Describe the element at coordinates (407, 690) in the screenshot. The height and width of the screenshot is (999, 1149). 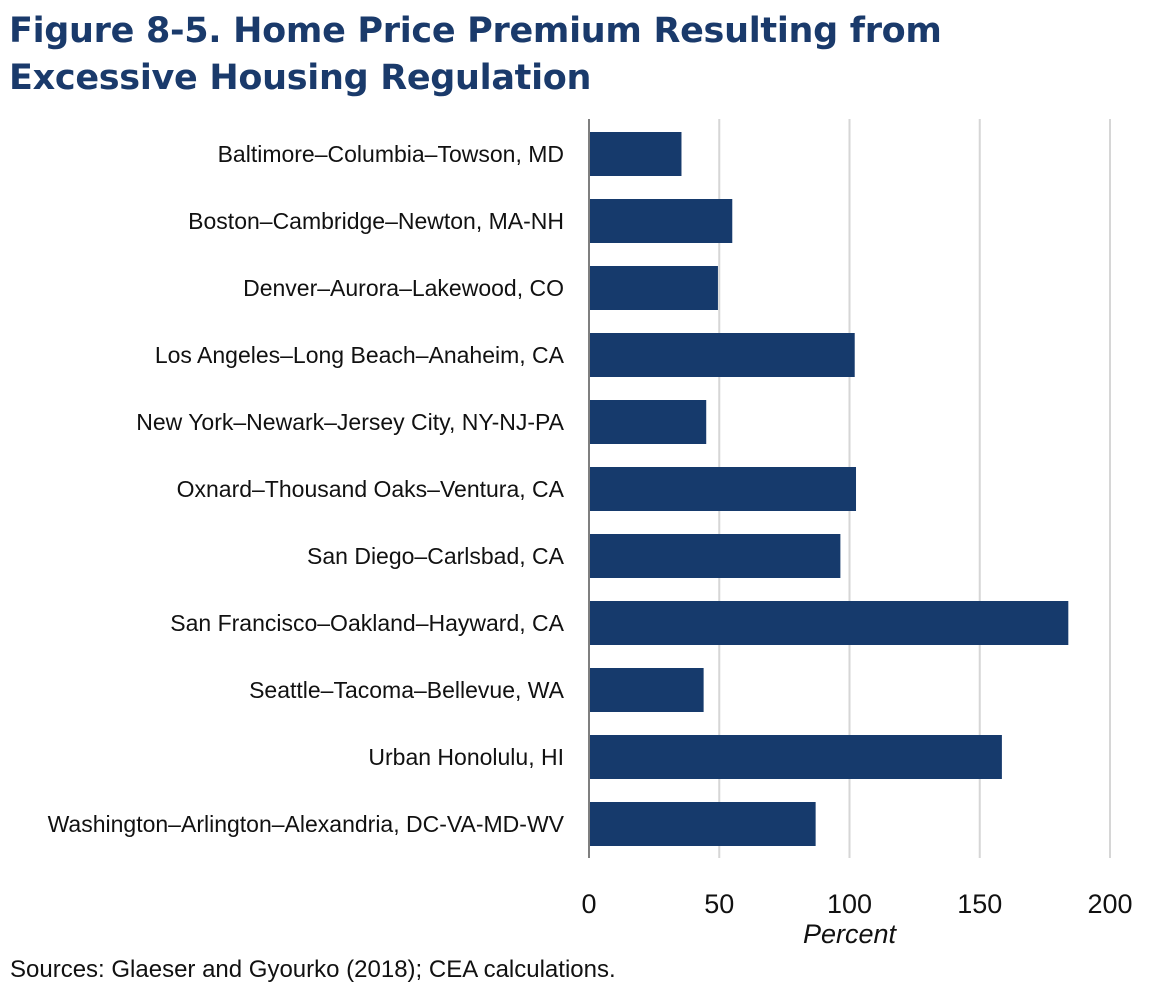
I see `category-label: Seattle–Tacoma–Bellevue, WA` at that location.